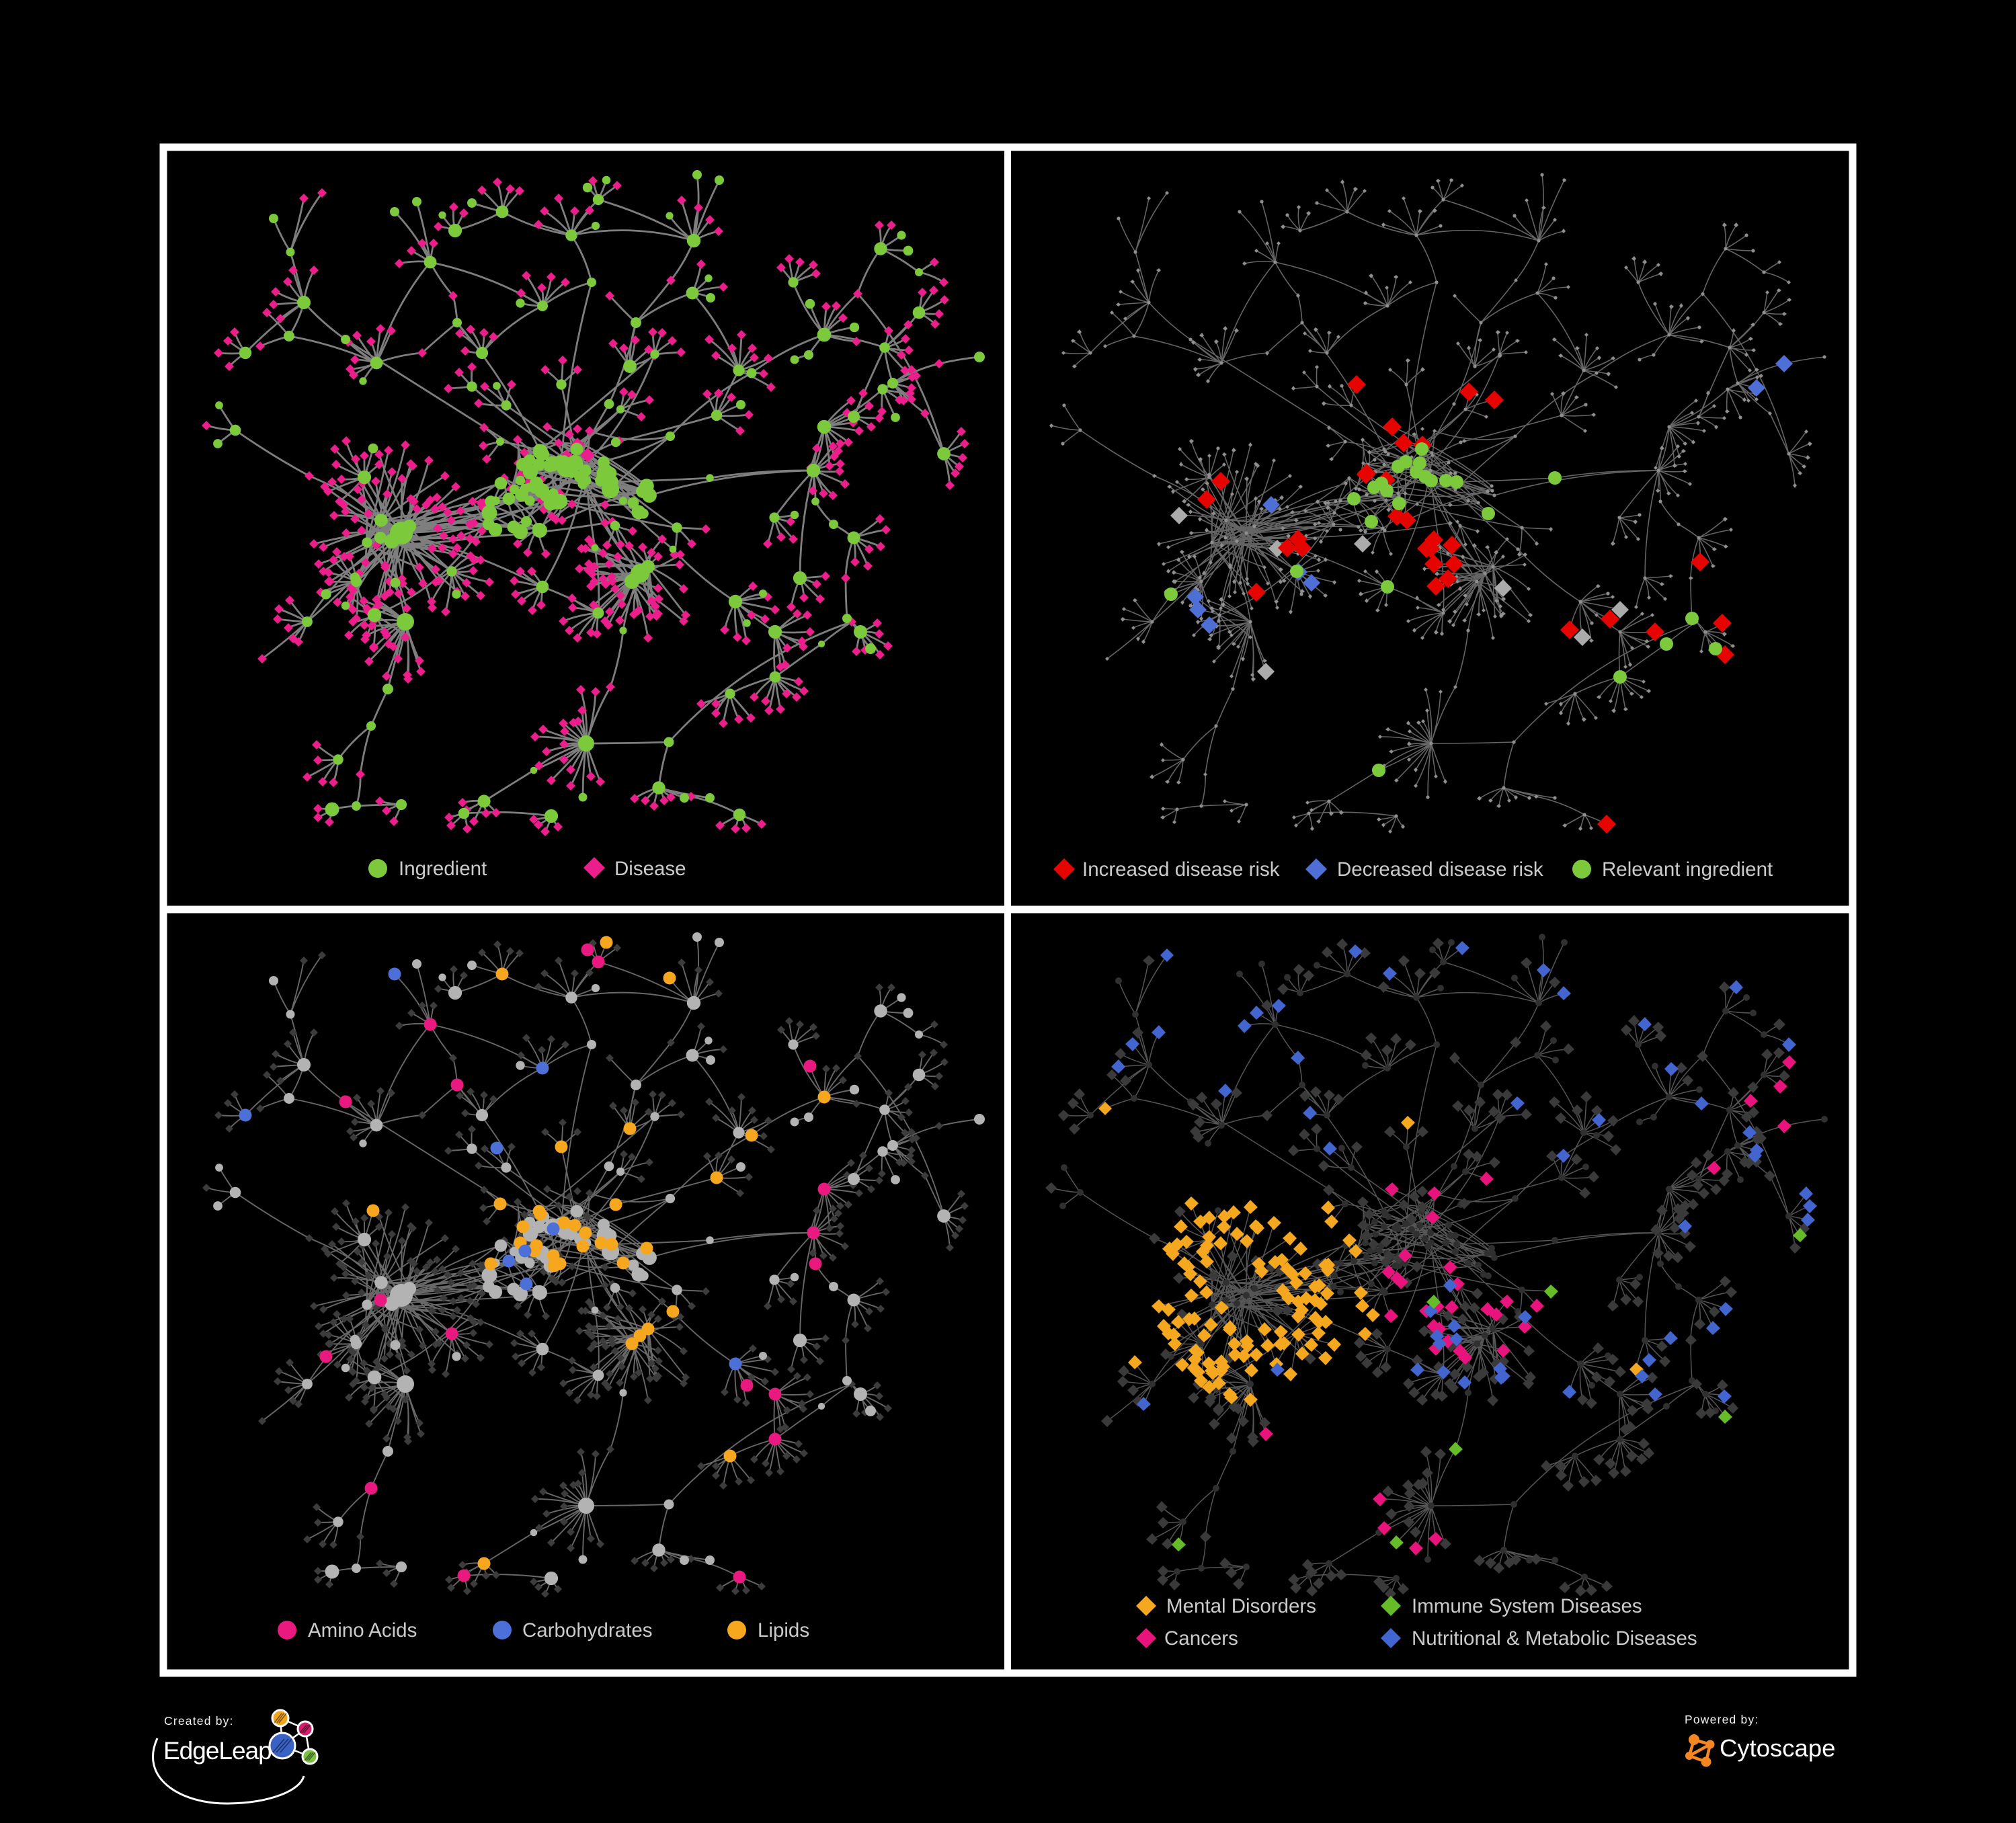 The image size is (2016, 1823). Describe the element at coordinates (1201, 1639) in the screenshot. I see `svg-text: Cancers` at that location.